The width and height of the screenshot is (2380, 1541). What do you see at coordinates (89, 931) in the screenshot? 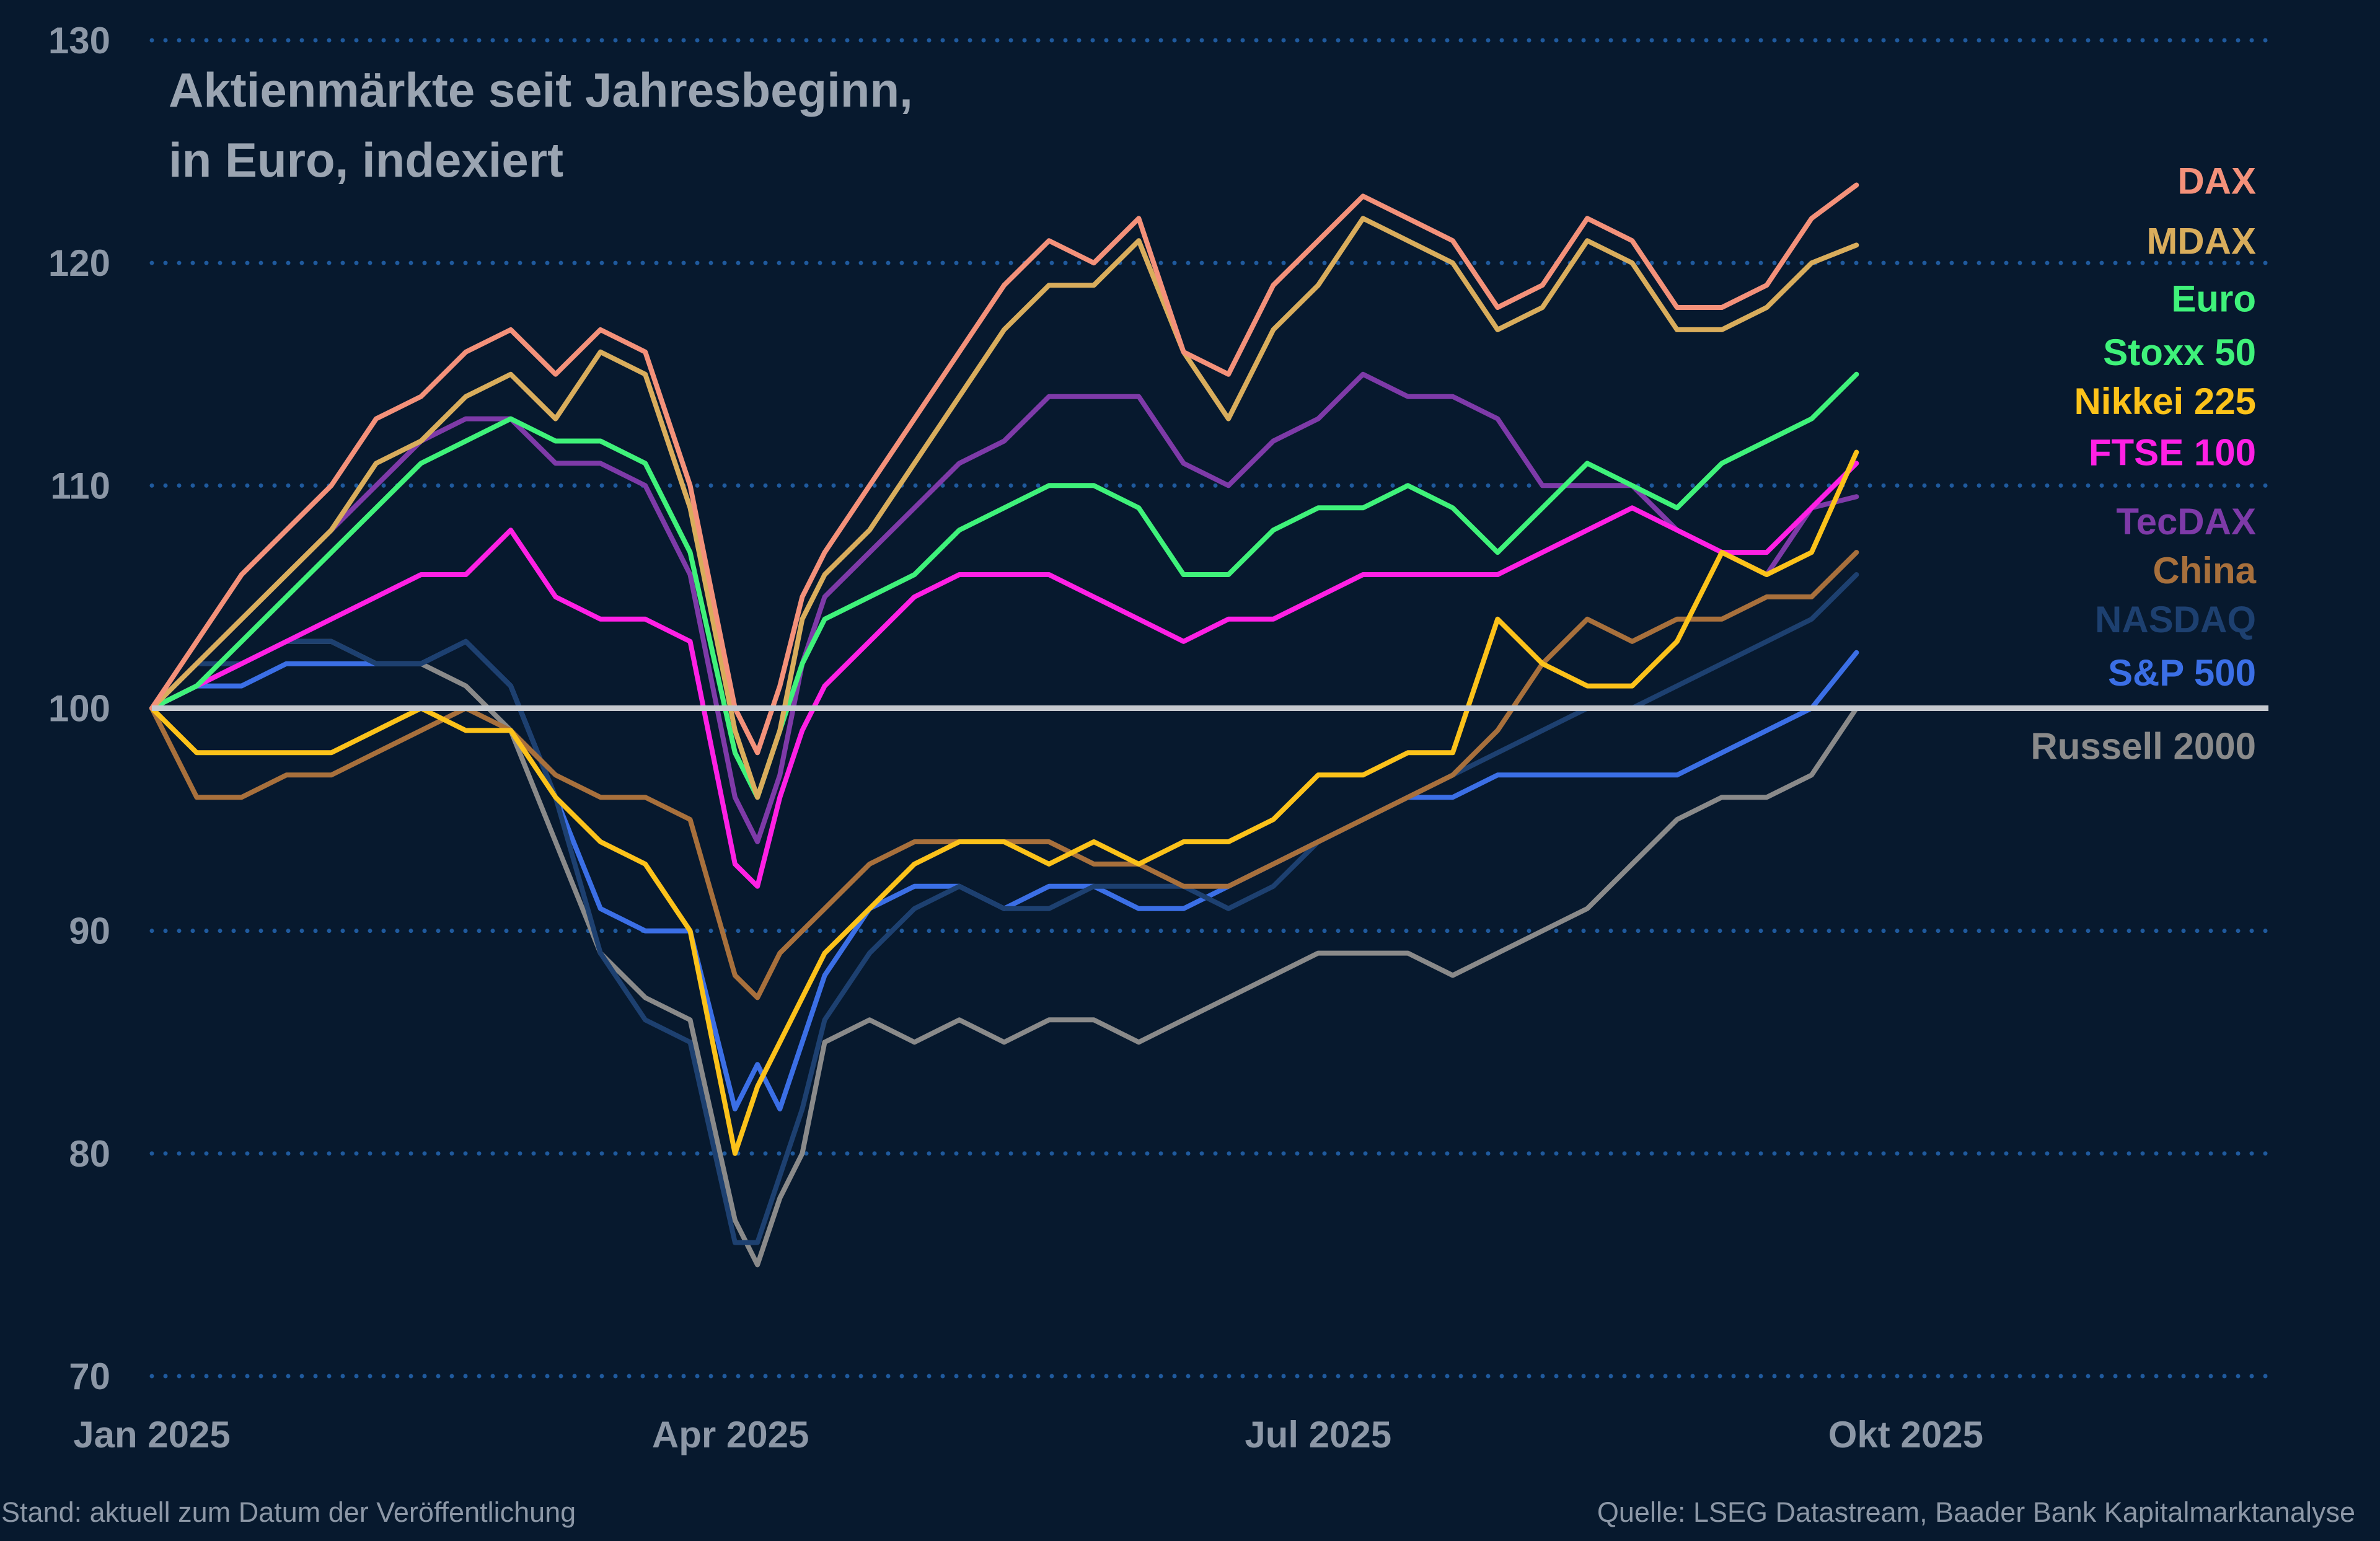
I see `y-tick-label-90: 90` at bounding box center [89, 931].